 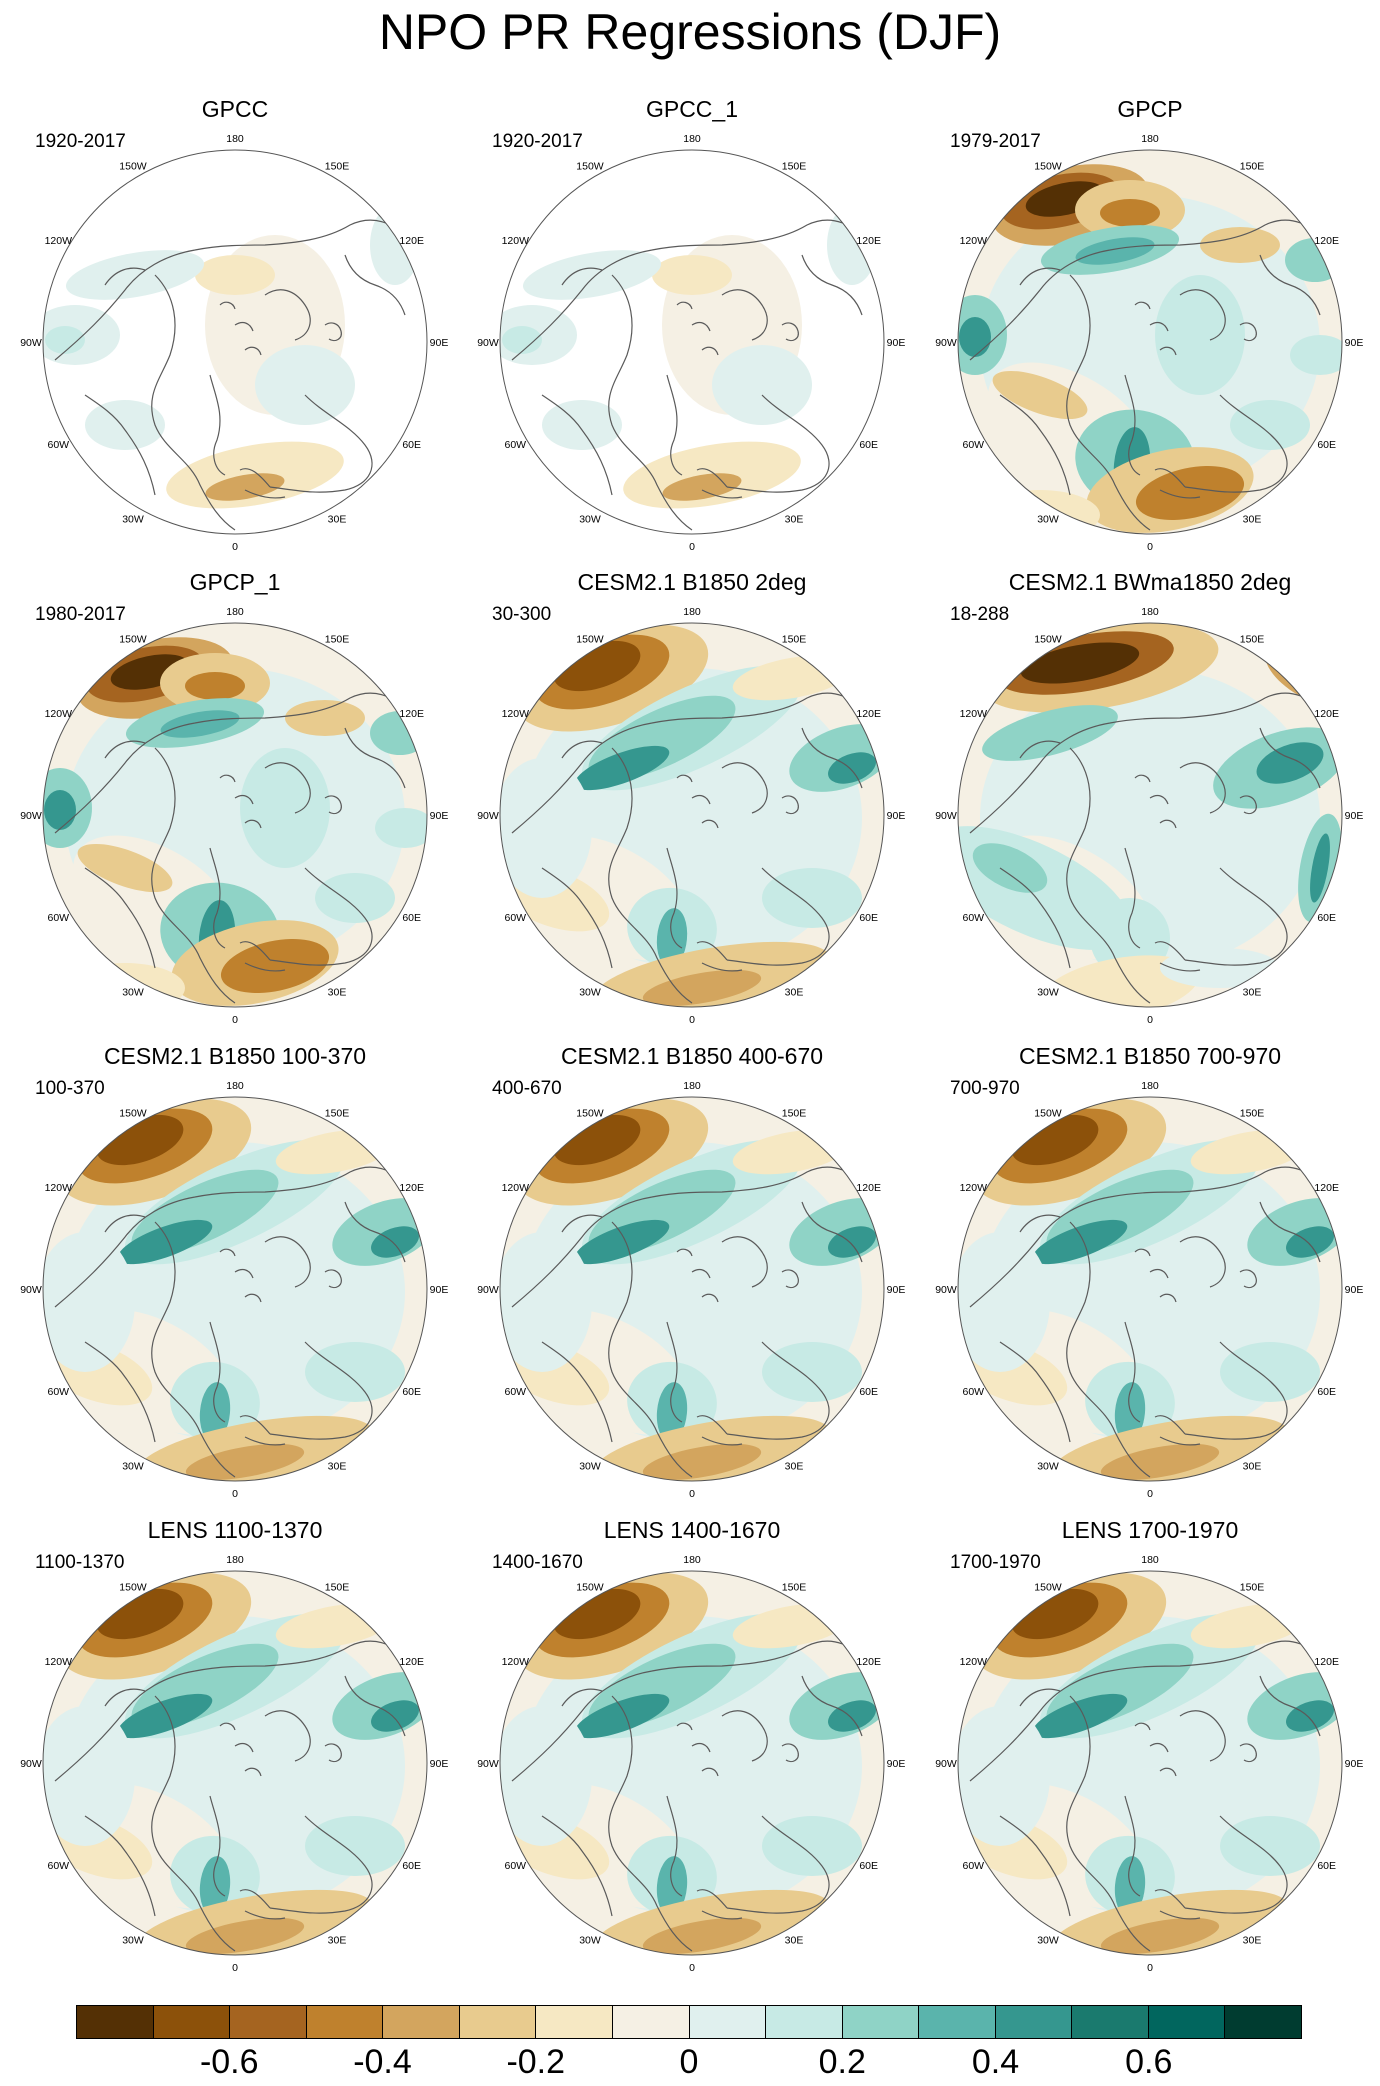 What do you see at coordinates (382, 2062) in the screenshot?
I see `colorbar-tick-label: -0.4` at bounding box center [382, 2062].